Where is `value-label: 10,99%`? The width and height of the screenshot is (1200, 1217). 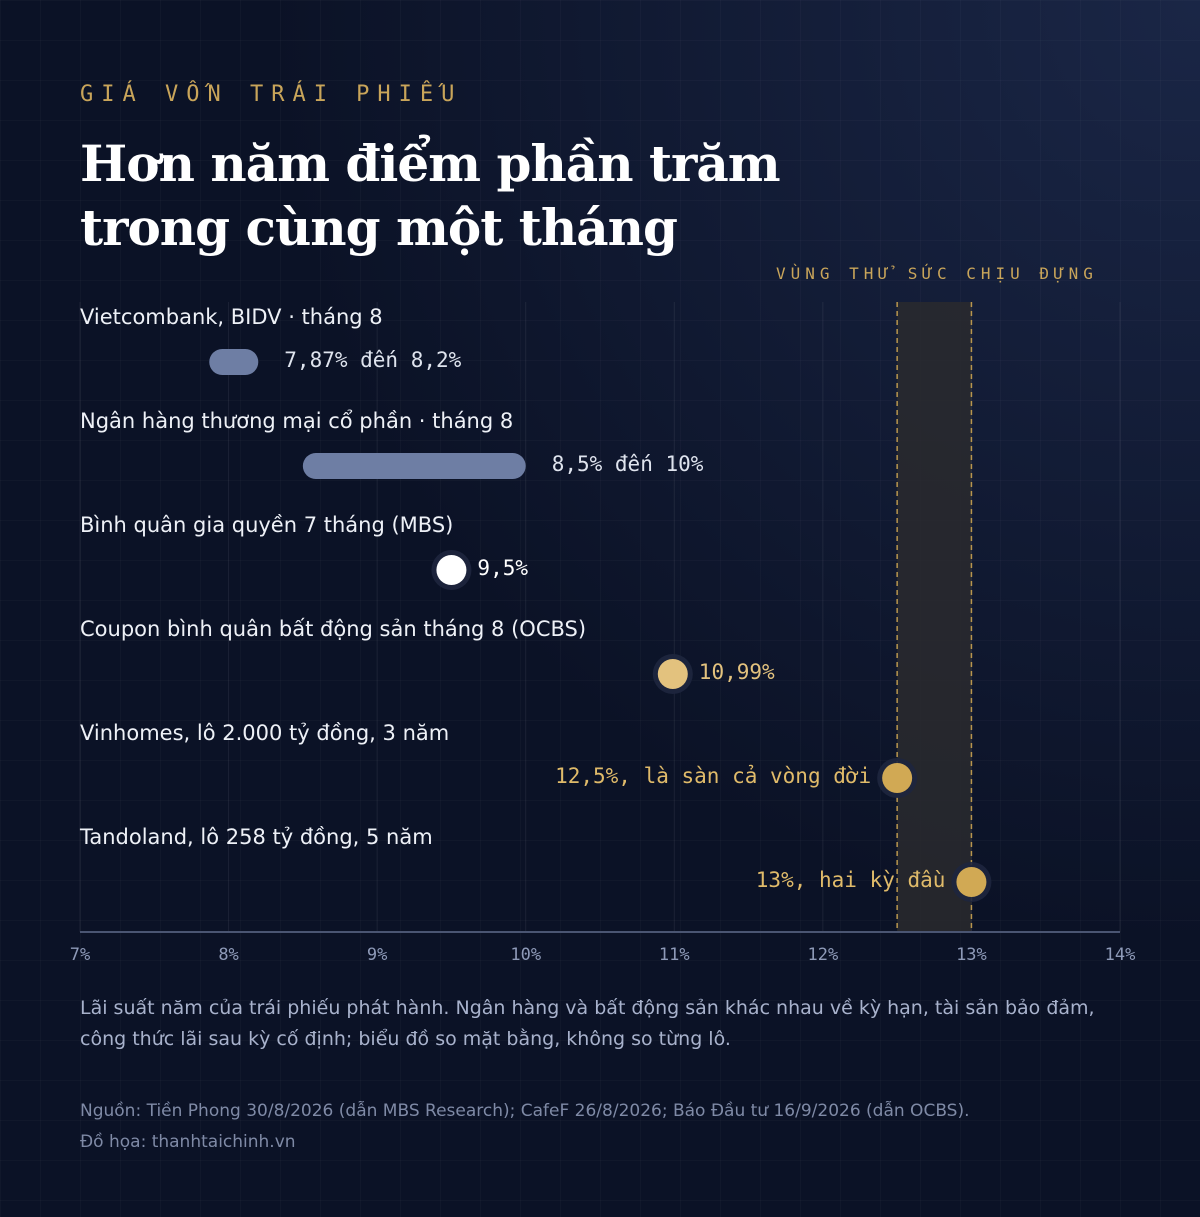 value-label: 10,99% is located at coordinates (736, 672).